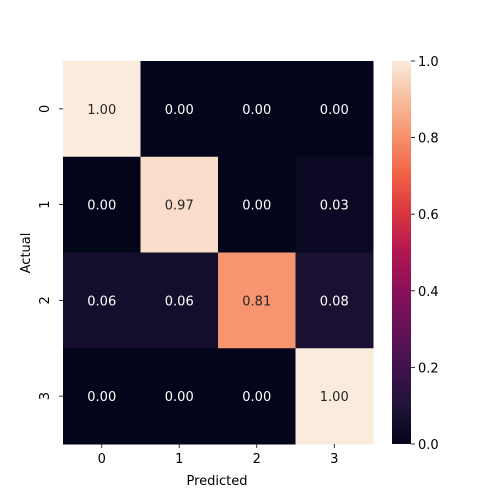  What do you see at coordinates (428, 445) in the screenshot?
I see `colorbar-tick-label-0: 0.0` at bounding box center [428, 445].